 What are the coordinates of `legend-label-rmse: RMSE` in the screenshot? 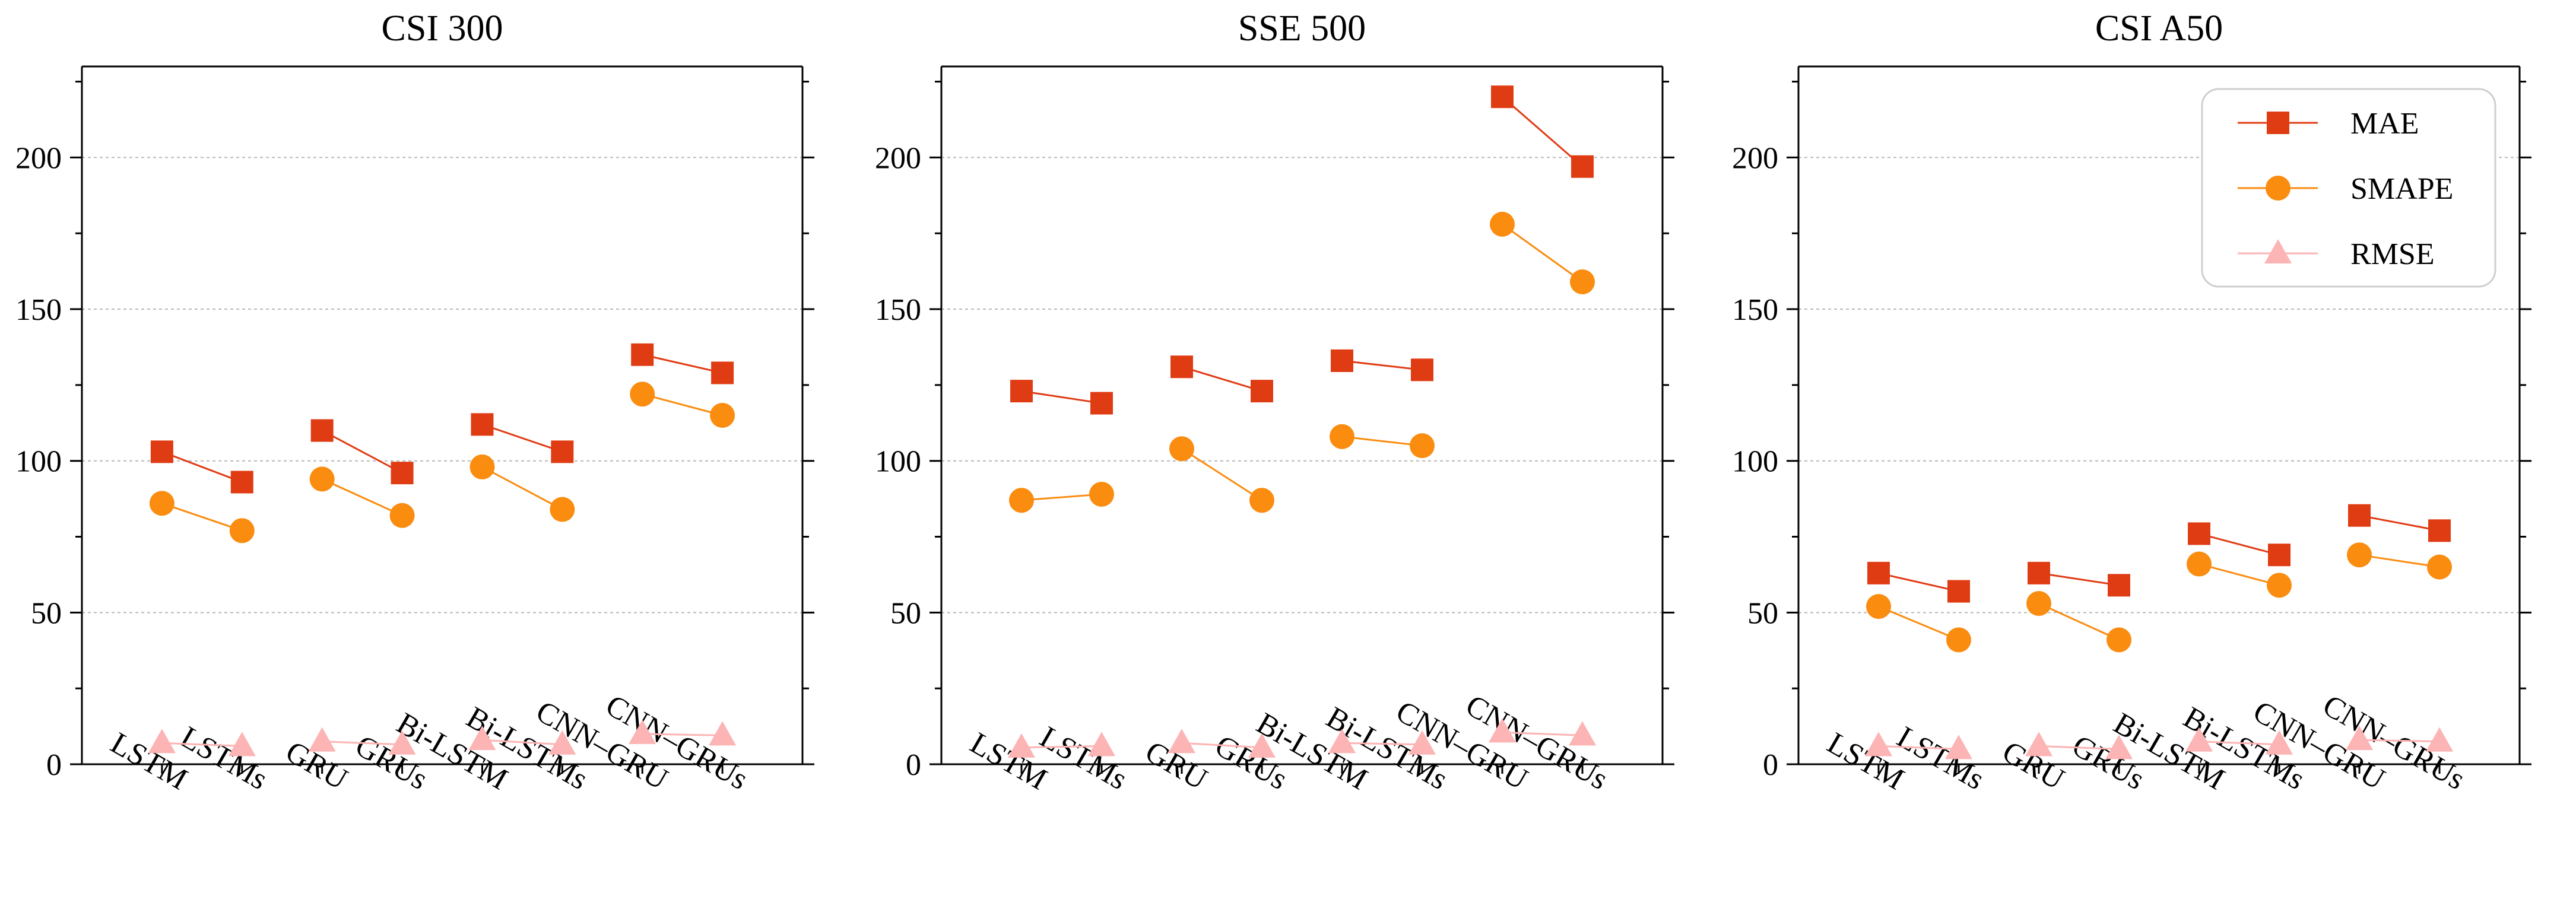 It's located at (2392, 254).